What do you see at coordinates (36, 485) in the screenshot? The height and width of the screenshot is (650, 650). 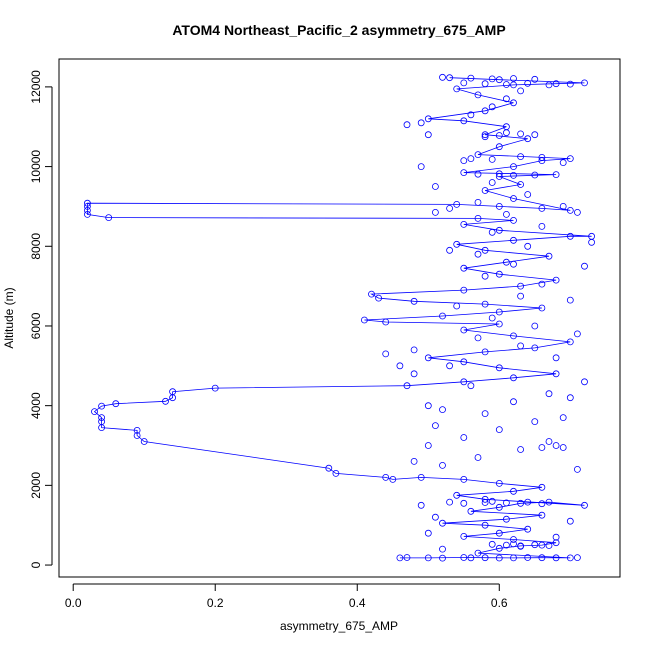 I see `y-tick-label: 2000` at bounding box center [36, 485].